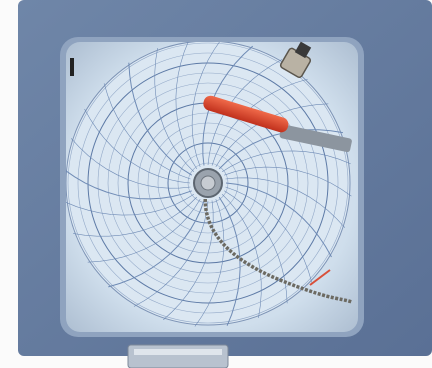 The image size is (432, 368). I want to click on grid-ring, so click(208, 183).